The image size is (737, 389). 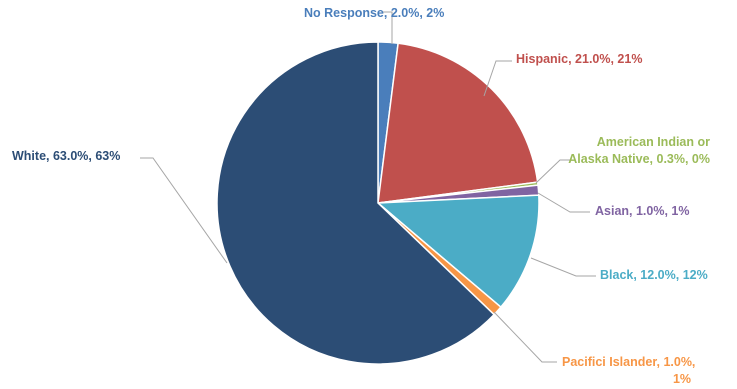 I want to click on data-label: Asian, 1.0%, 1%, so click(x=642, y=211).